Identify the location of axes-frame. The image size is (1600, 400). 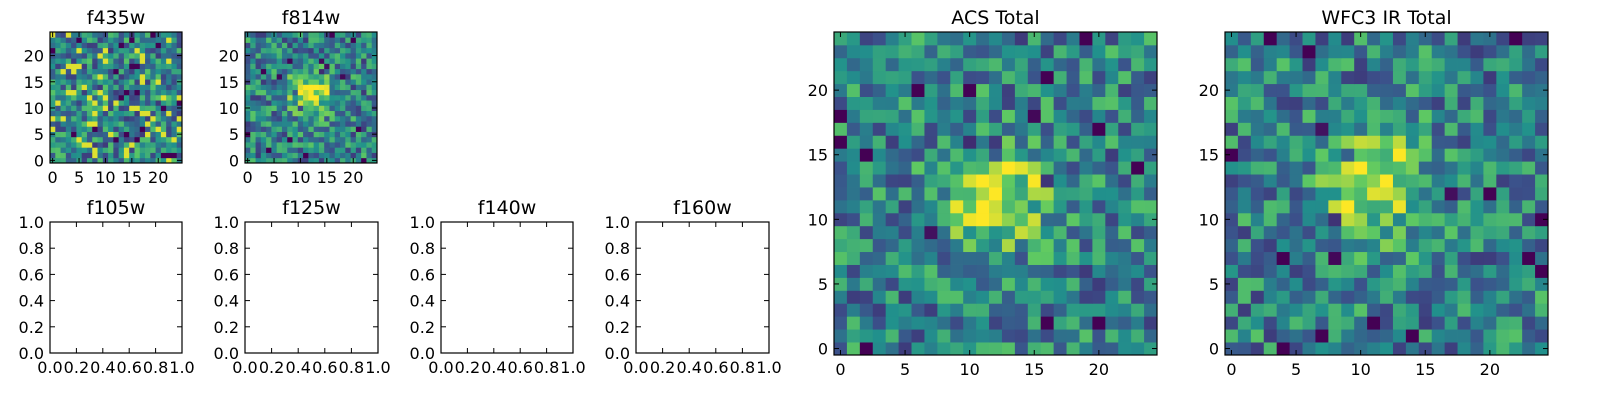
(116, 287).